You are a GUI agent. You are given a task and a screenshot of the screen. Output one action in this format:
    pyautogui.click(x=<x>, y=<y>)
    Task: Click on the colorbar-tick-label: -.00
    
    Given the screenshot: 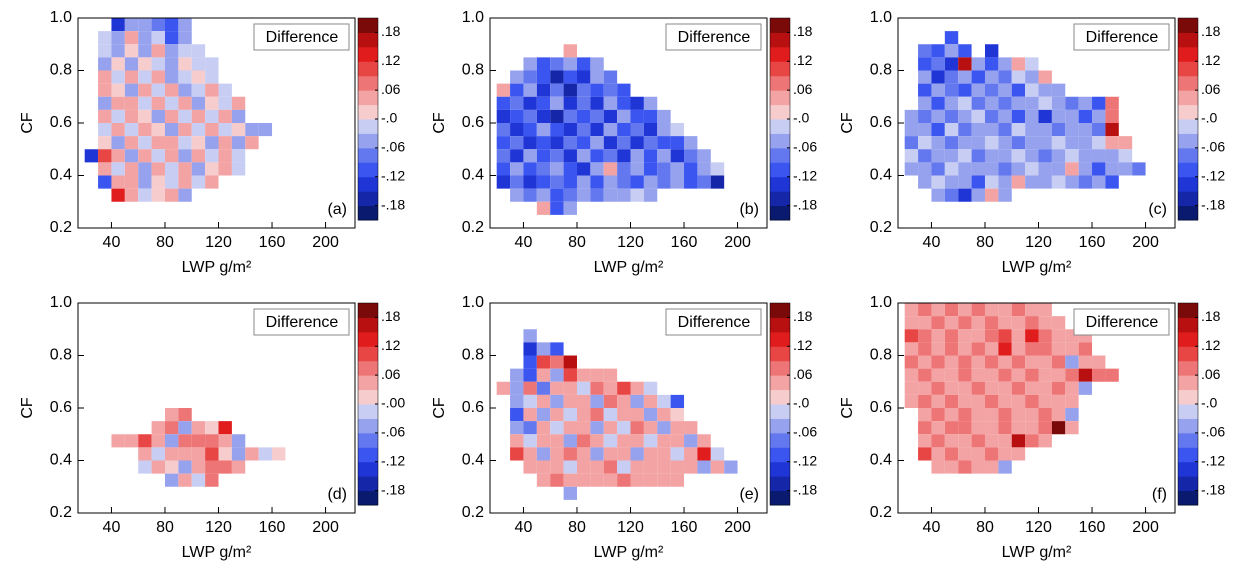 What is the action you would take?
    pyautogui.click(x=393, y=403)
    